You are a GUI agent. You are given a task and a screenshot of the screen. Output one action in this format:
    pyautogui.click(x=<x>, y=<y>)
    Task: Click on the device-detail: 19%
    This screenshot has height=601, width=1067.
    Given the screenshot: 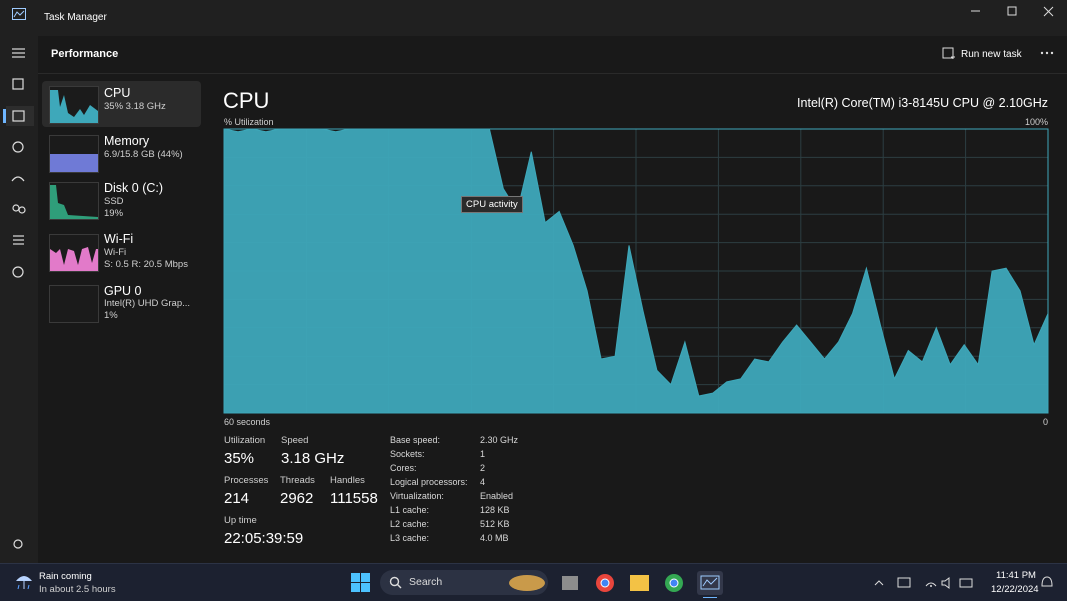 What is the action you would take?
    pyautogui.click(x=114, y=213)
    